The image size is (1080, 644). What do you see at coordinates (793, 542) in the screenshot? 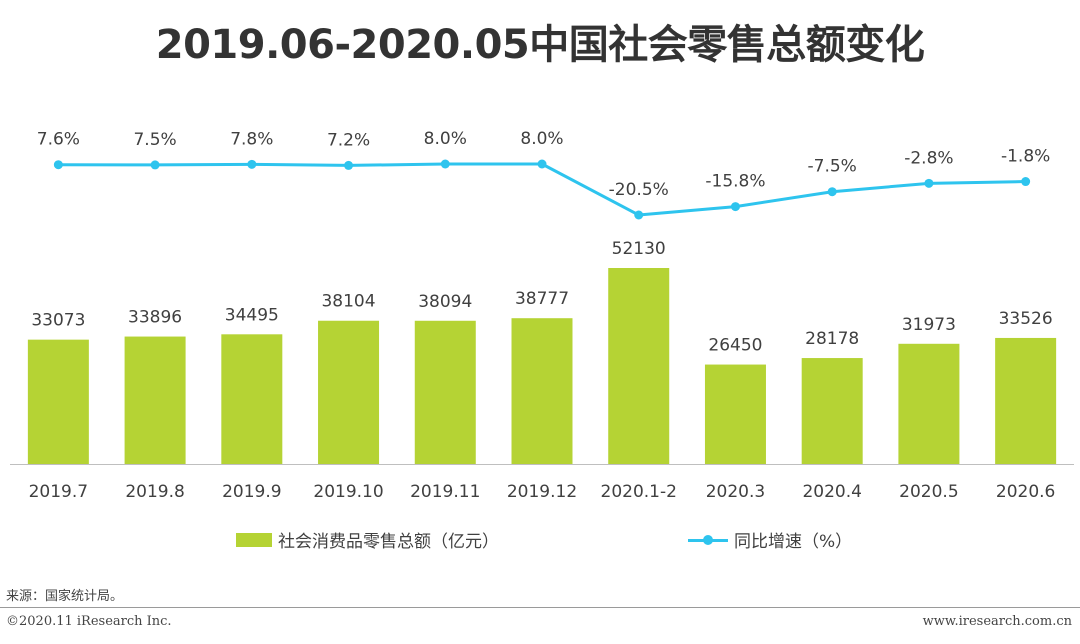
I see `legend-line-label: 同比增速（%）` at bounding box center [793, 542].